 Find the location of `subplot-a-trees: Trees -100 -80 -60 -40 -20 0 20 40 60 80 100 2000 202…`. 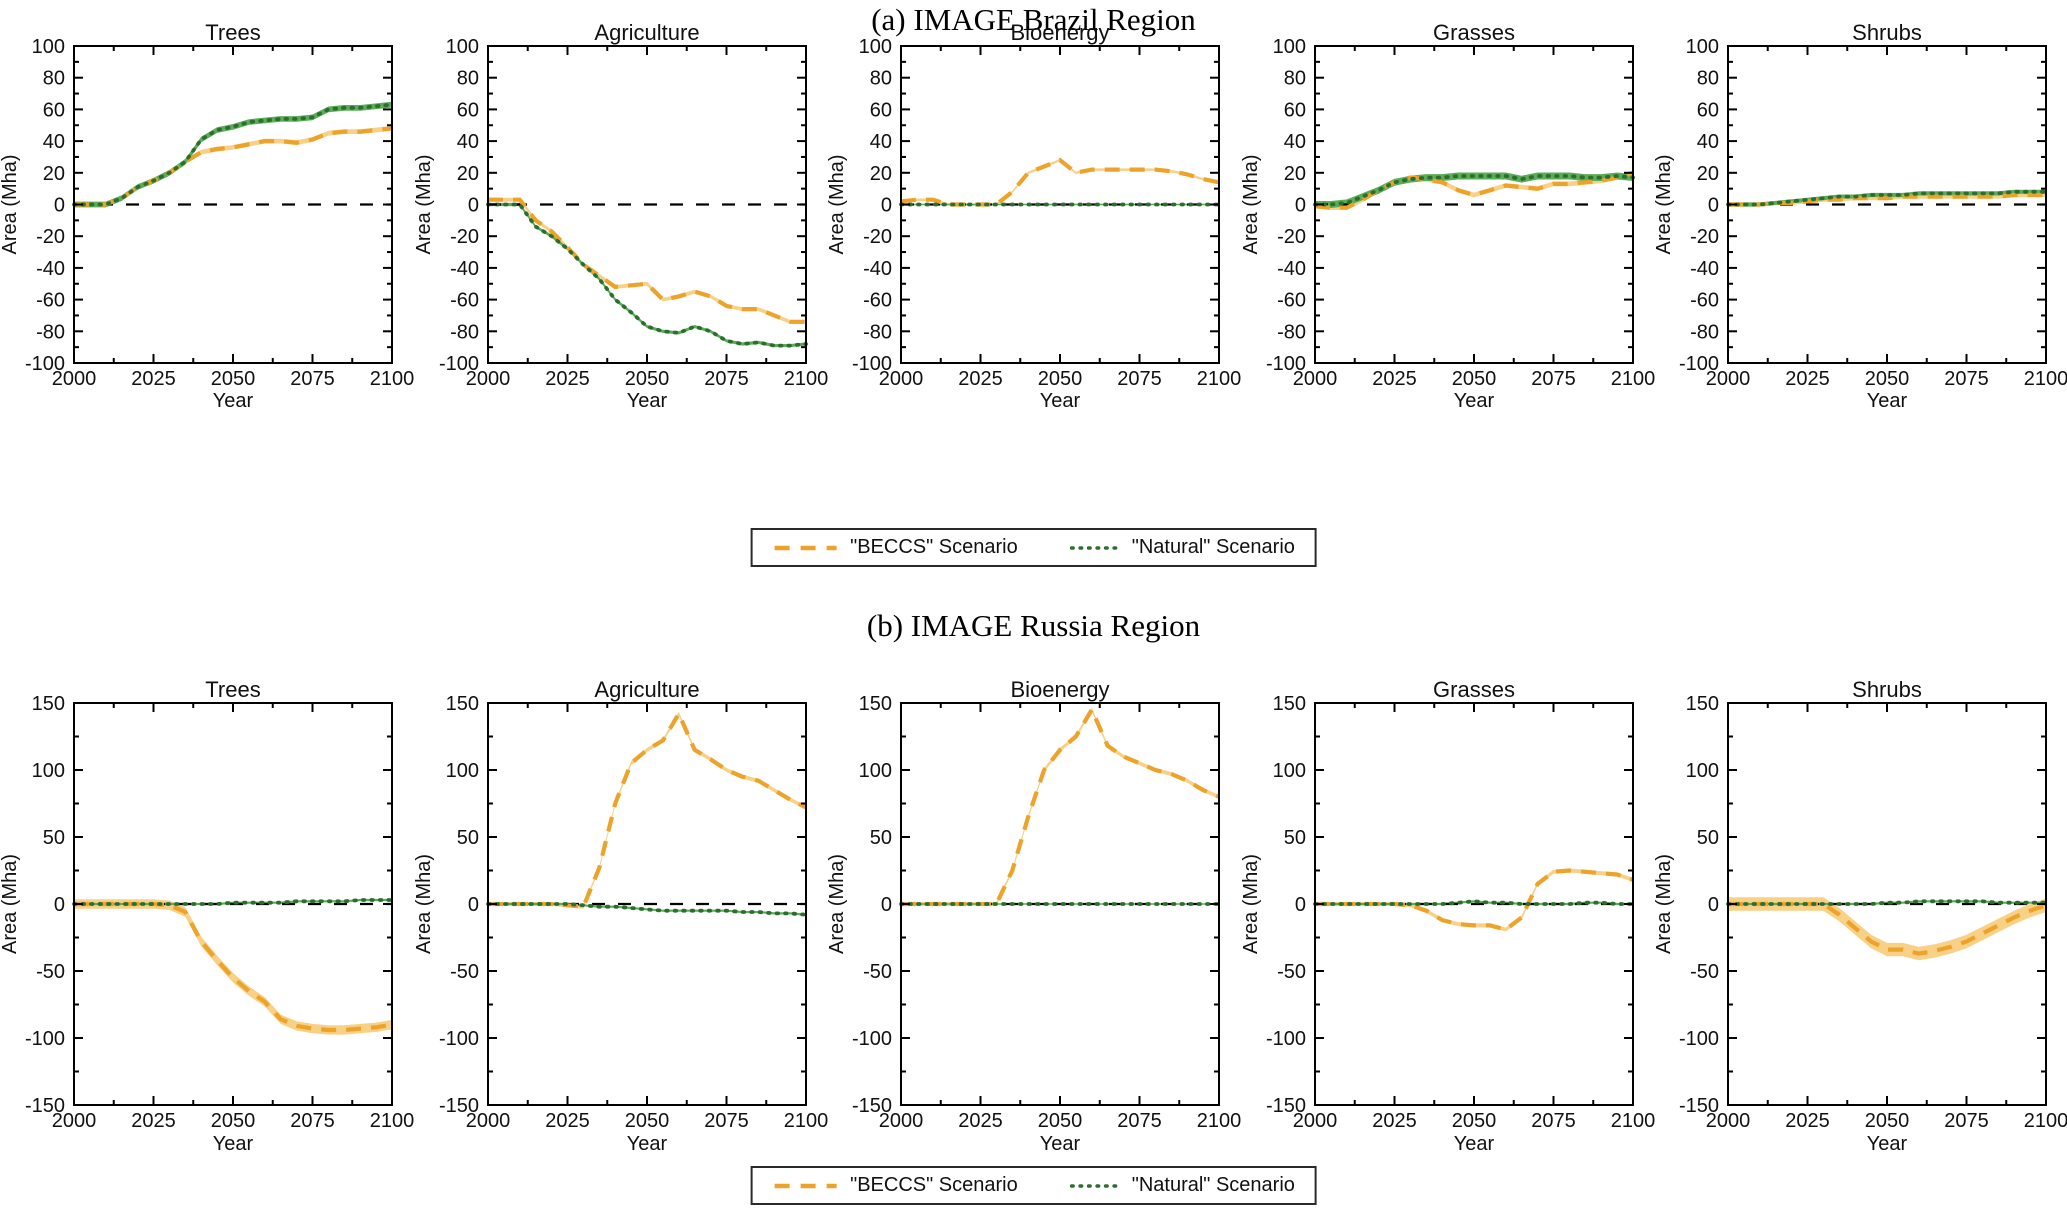

subplot-a-trees: Trees -100 -80 -60 -40 -20 0 20 40 60 80 100 2000 202… is located at coordinates (207, 216).